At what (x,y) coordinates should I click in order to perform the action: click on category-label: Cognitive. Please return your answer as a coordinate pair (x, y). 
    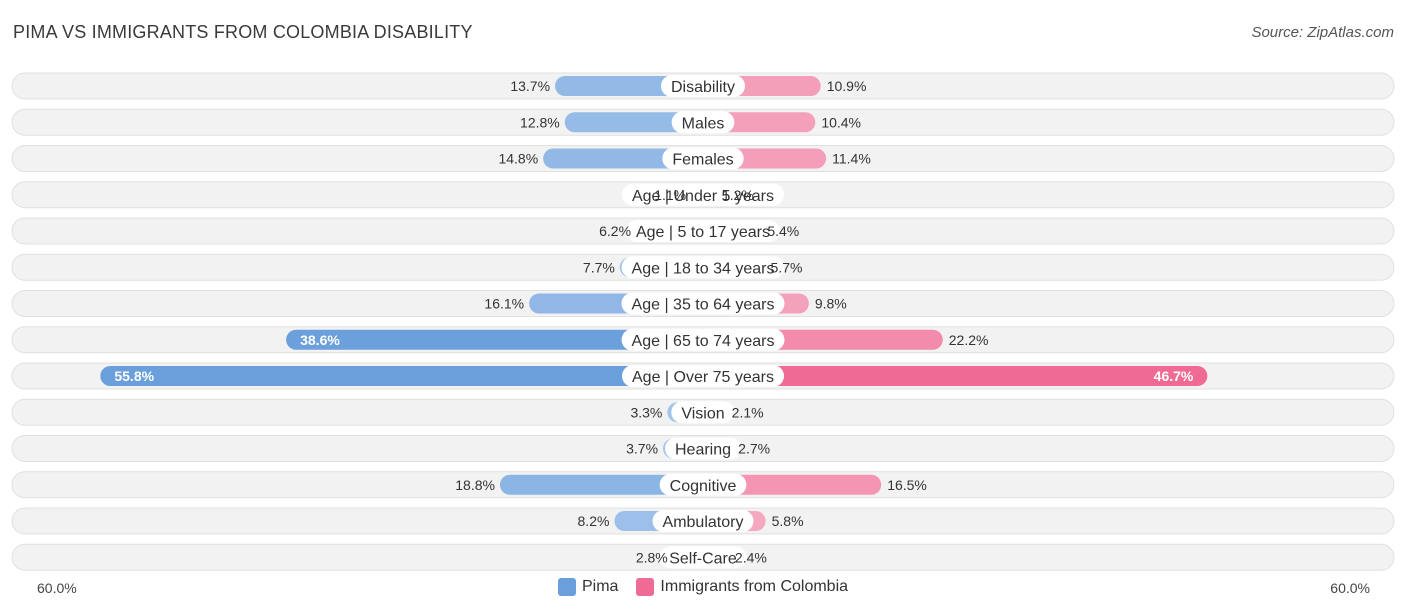
    Looking at the image, I should click on (703, 486).